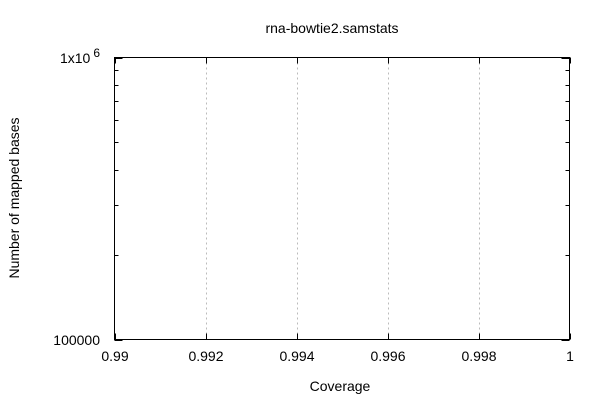 This screenshot has height=400, width=600. I want to click on x-axis-label: Coverage, so click(340, 386).